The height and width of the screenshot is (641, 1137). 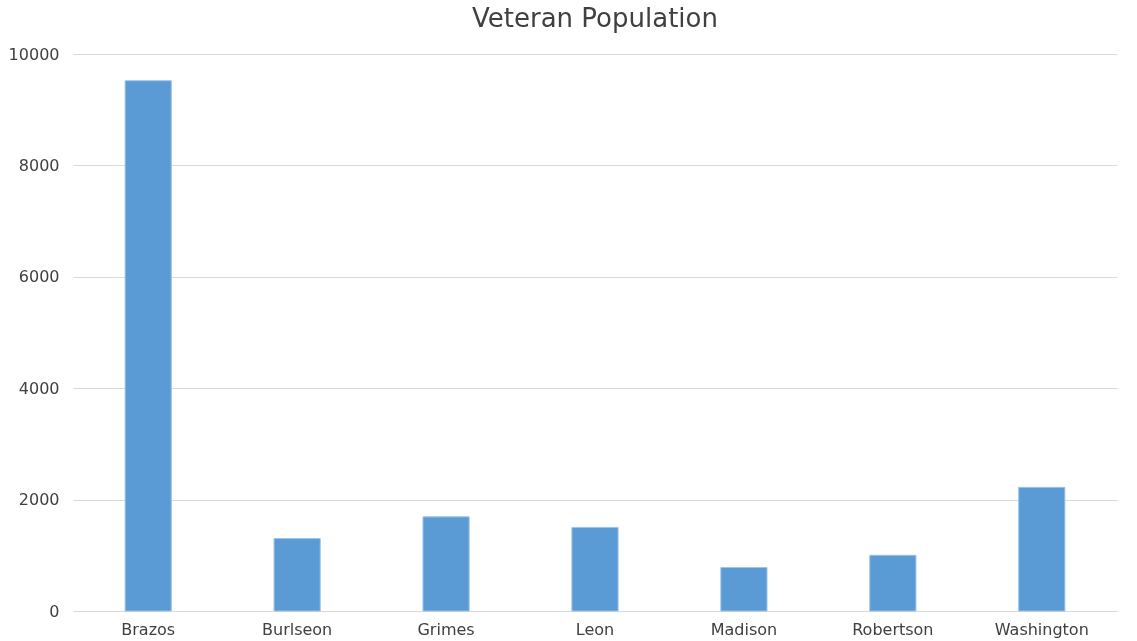 What do you see at coordinates (744, 629) in the screenshot?
I see `x-tick-label: Madison` at bounding box center [744, 629].